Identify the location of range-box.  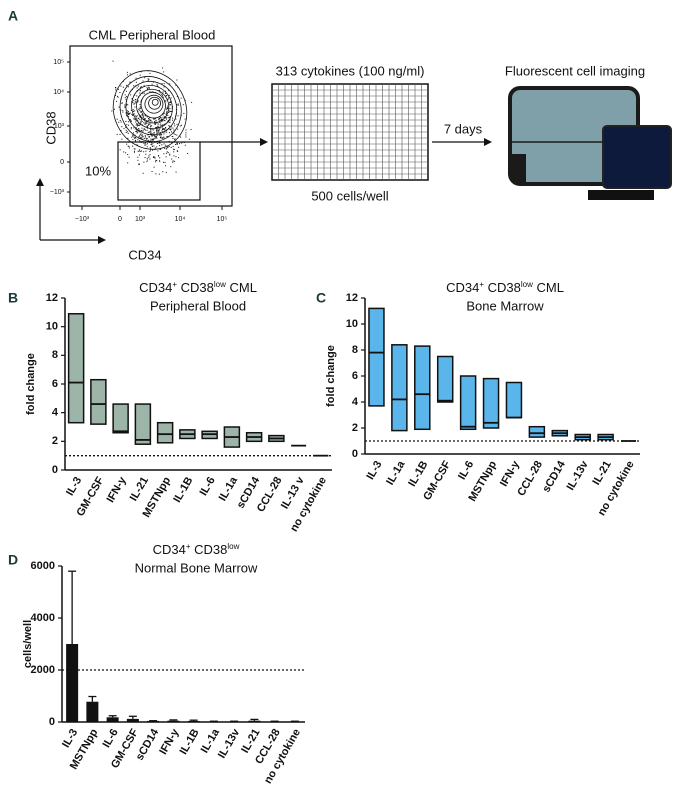
(514, 400).